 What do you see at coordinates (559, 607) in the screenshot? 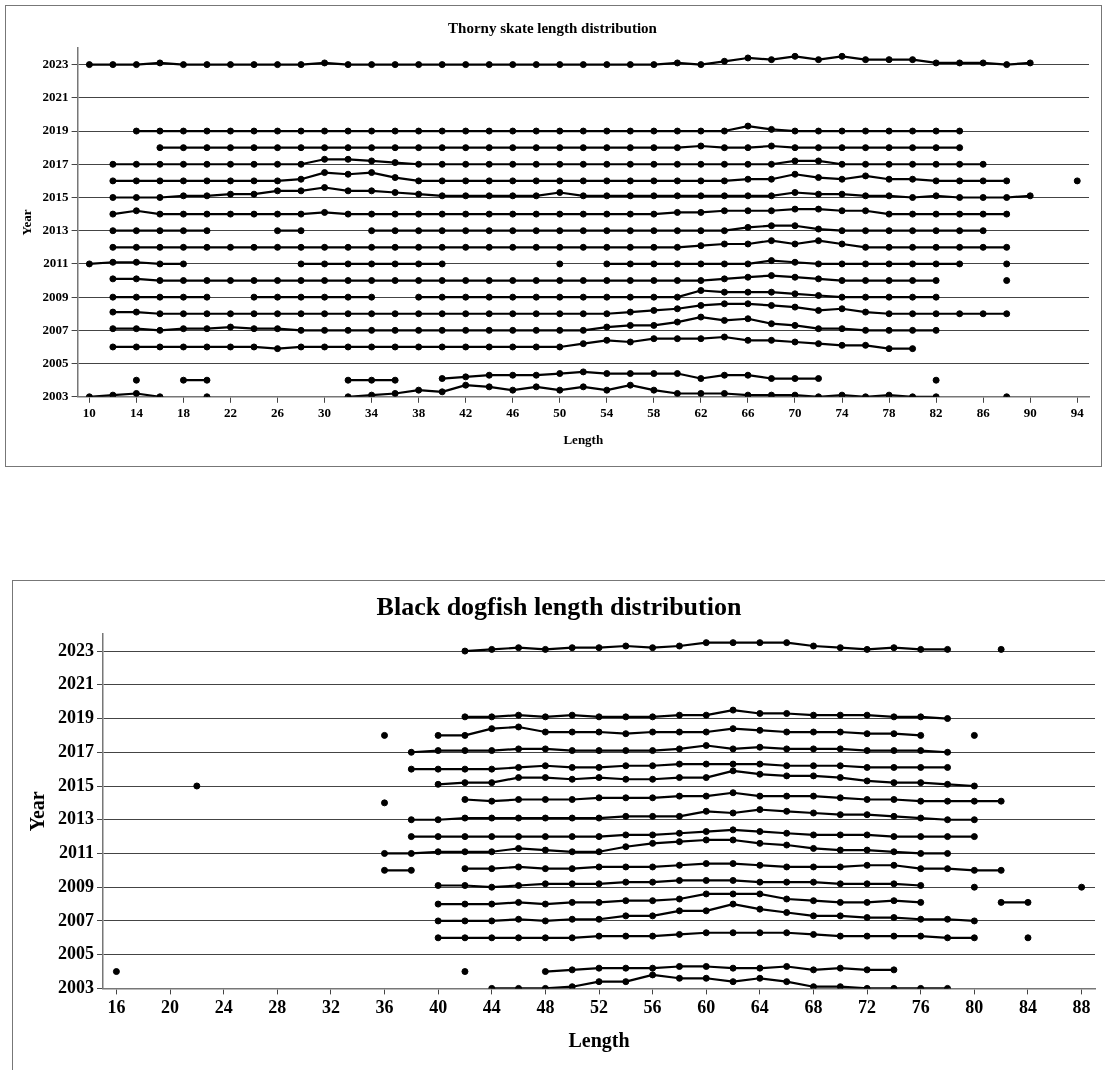
I see `chart-title: Black dogfish length distribution` at bounding box center [559, 607].